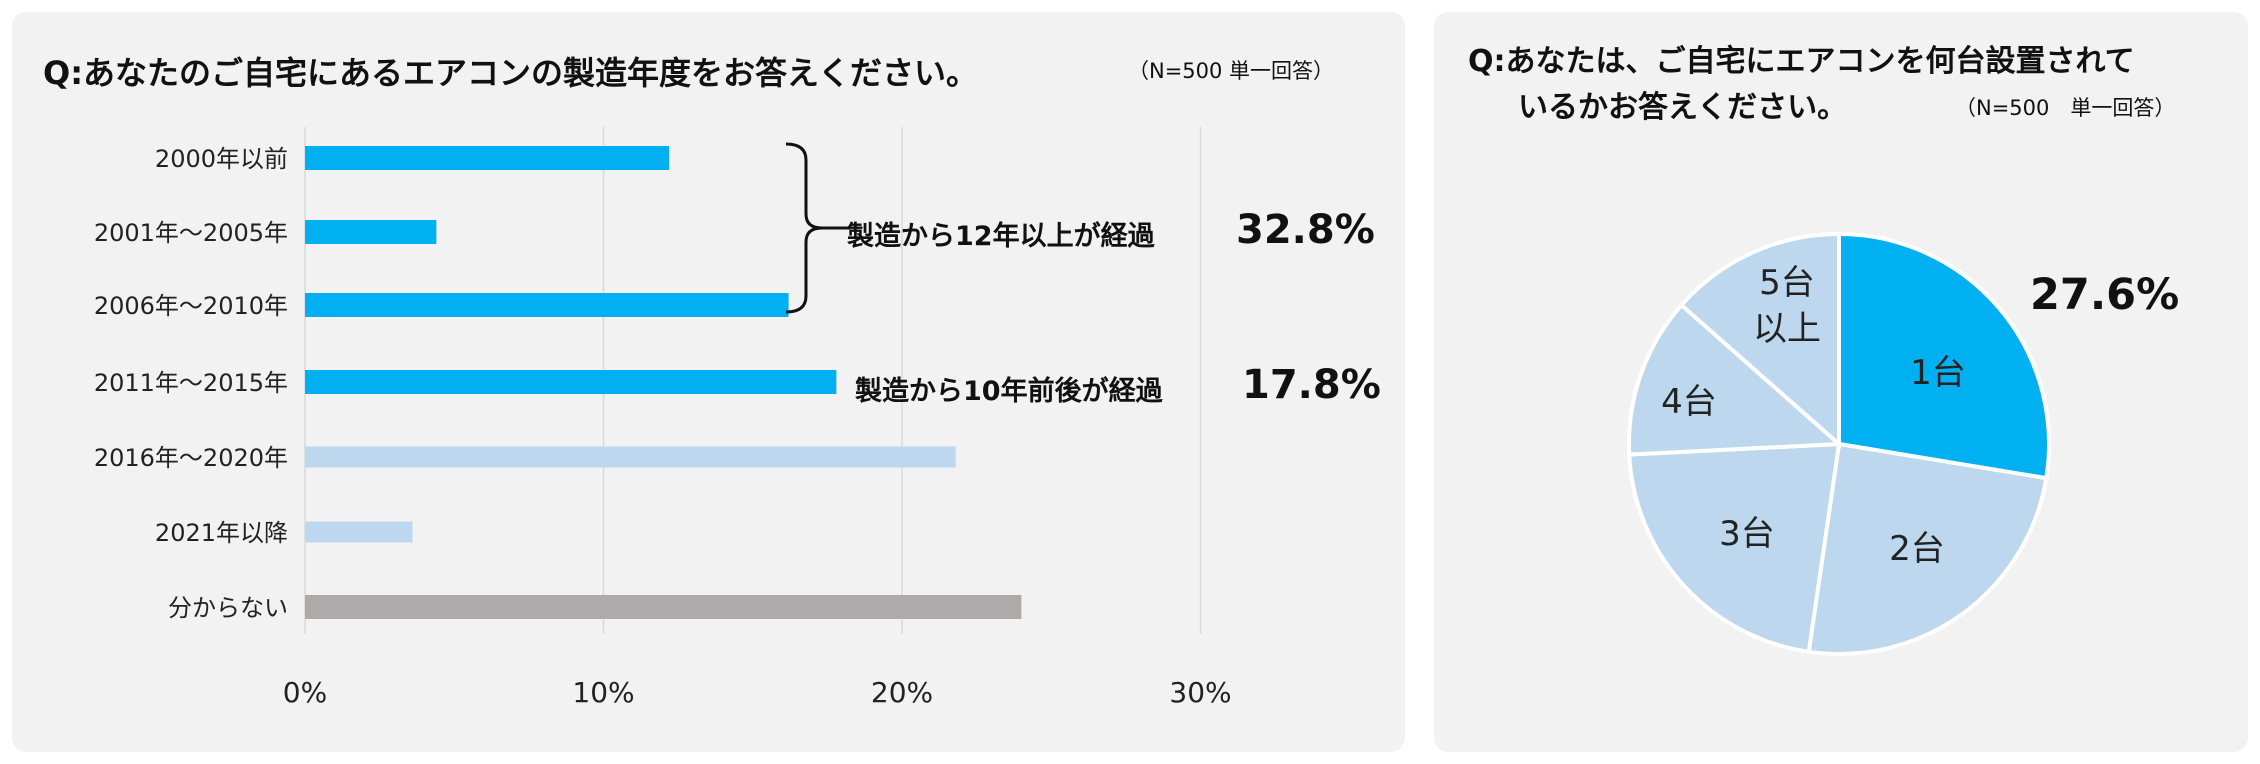  Describe the element at coordinates (1200, 692) in the screenshot. I see `x-tick-label: 30%` at that location.